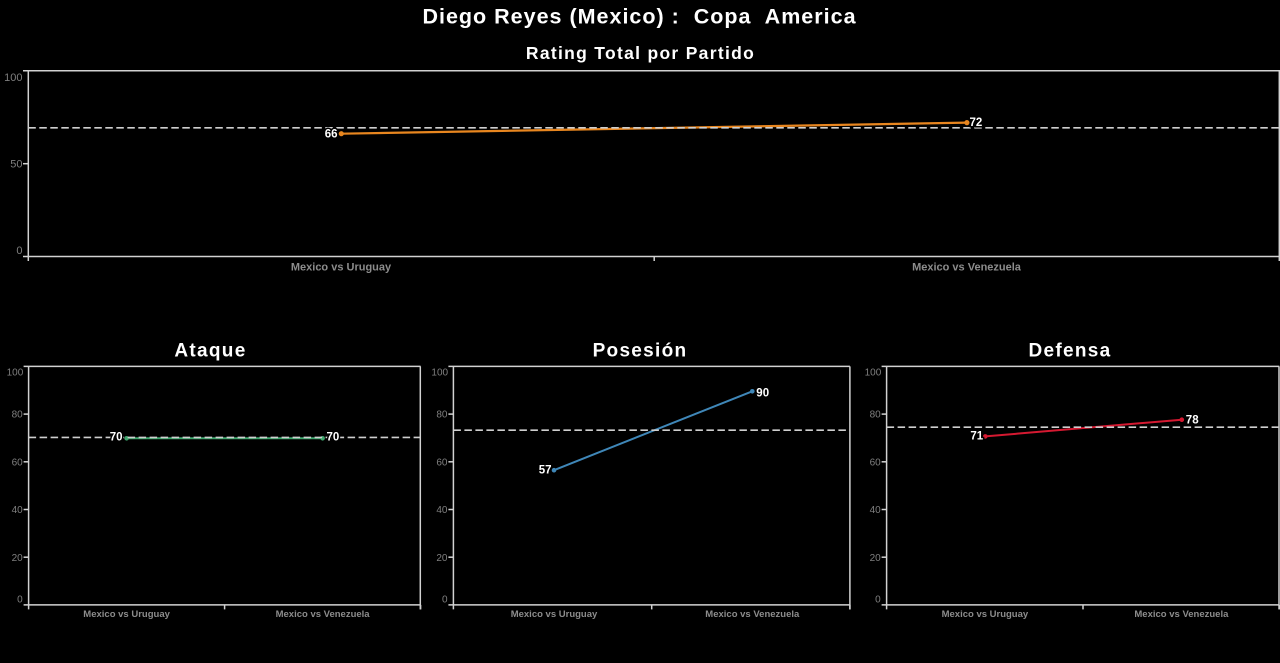 The width and height of the screenshot is (1280, 663). Describe the element at coordinates (16, 165) in the screenshot. I see `svg-text: 50` at that location.